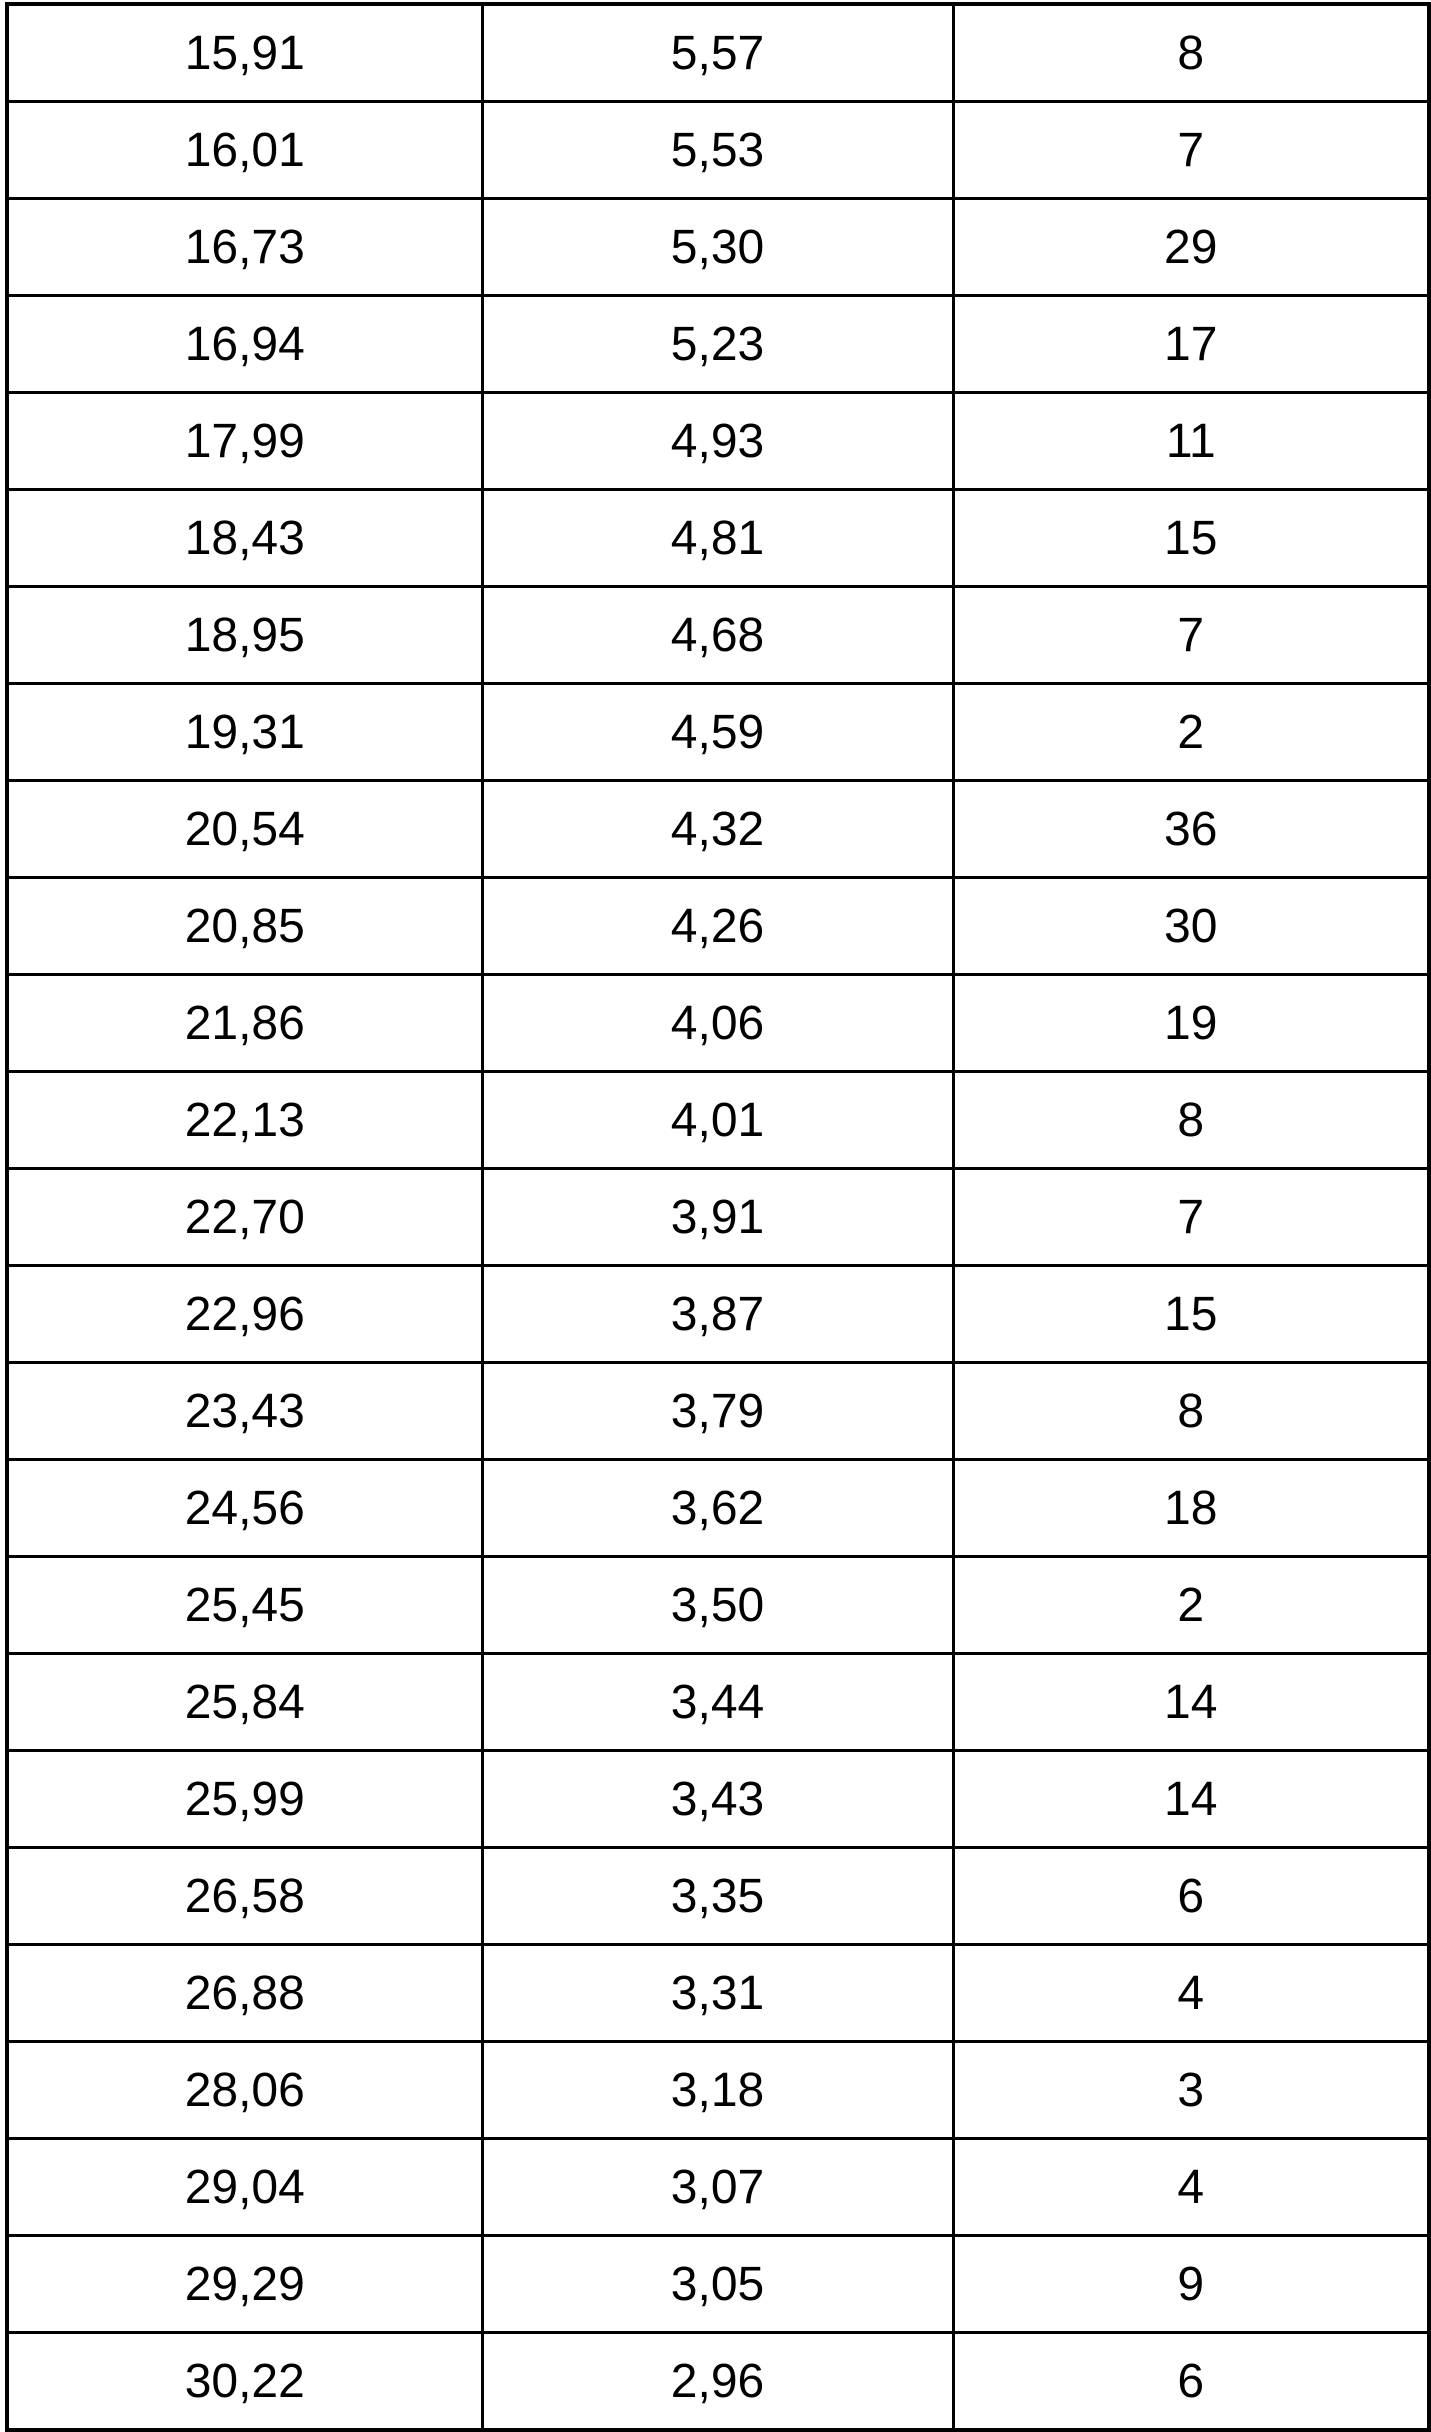 Image resolution: width=1431 pixels, height=2432 pixels. What do you see at coordinates (244, 441) in the screenshot?
I see `cell-col-1: 17,99` at bounding box center [244, 441].